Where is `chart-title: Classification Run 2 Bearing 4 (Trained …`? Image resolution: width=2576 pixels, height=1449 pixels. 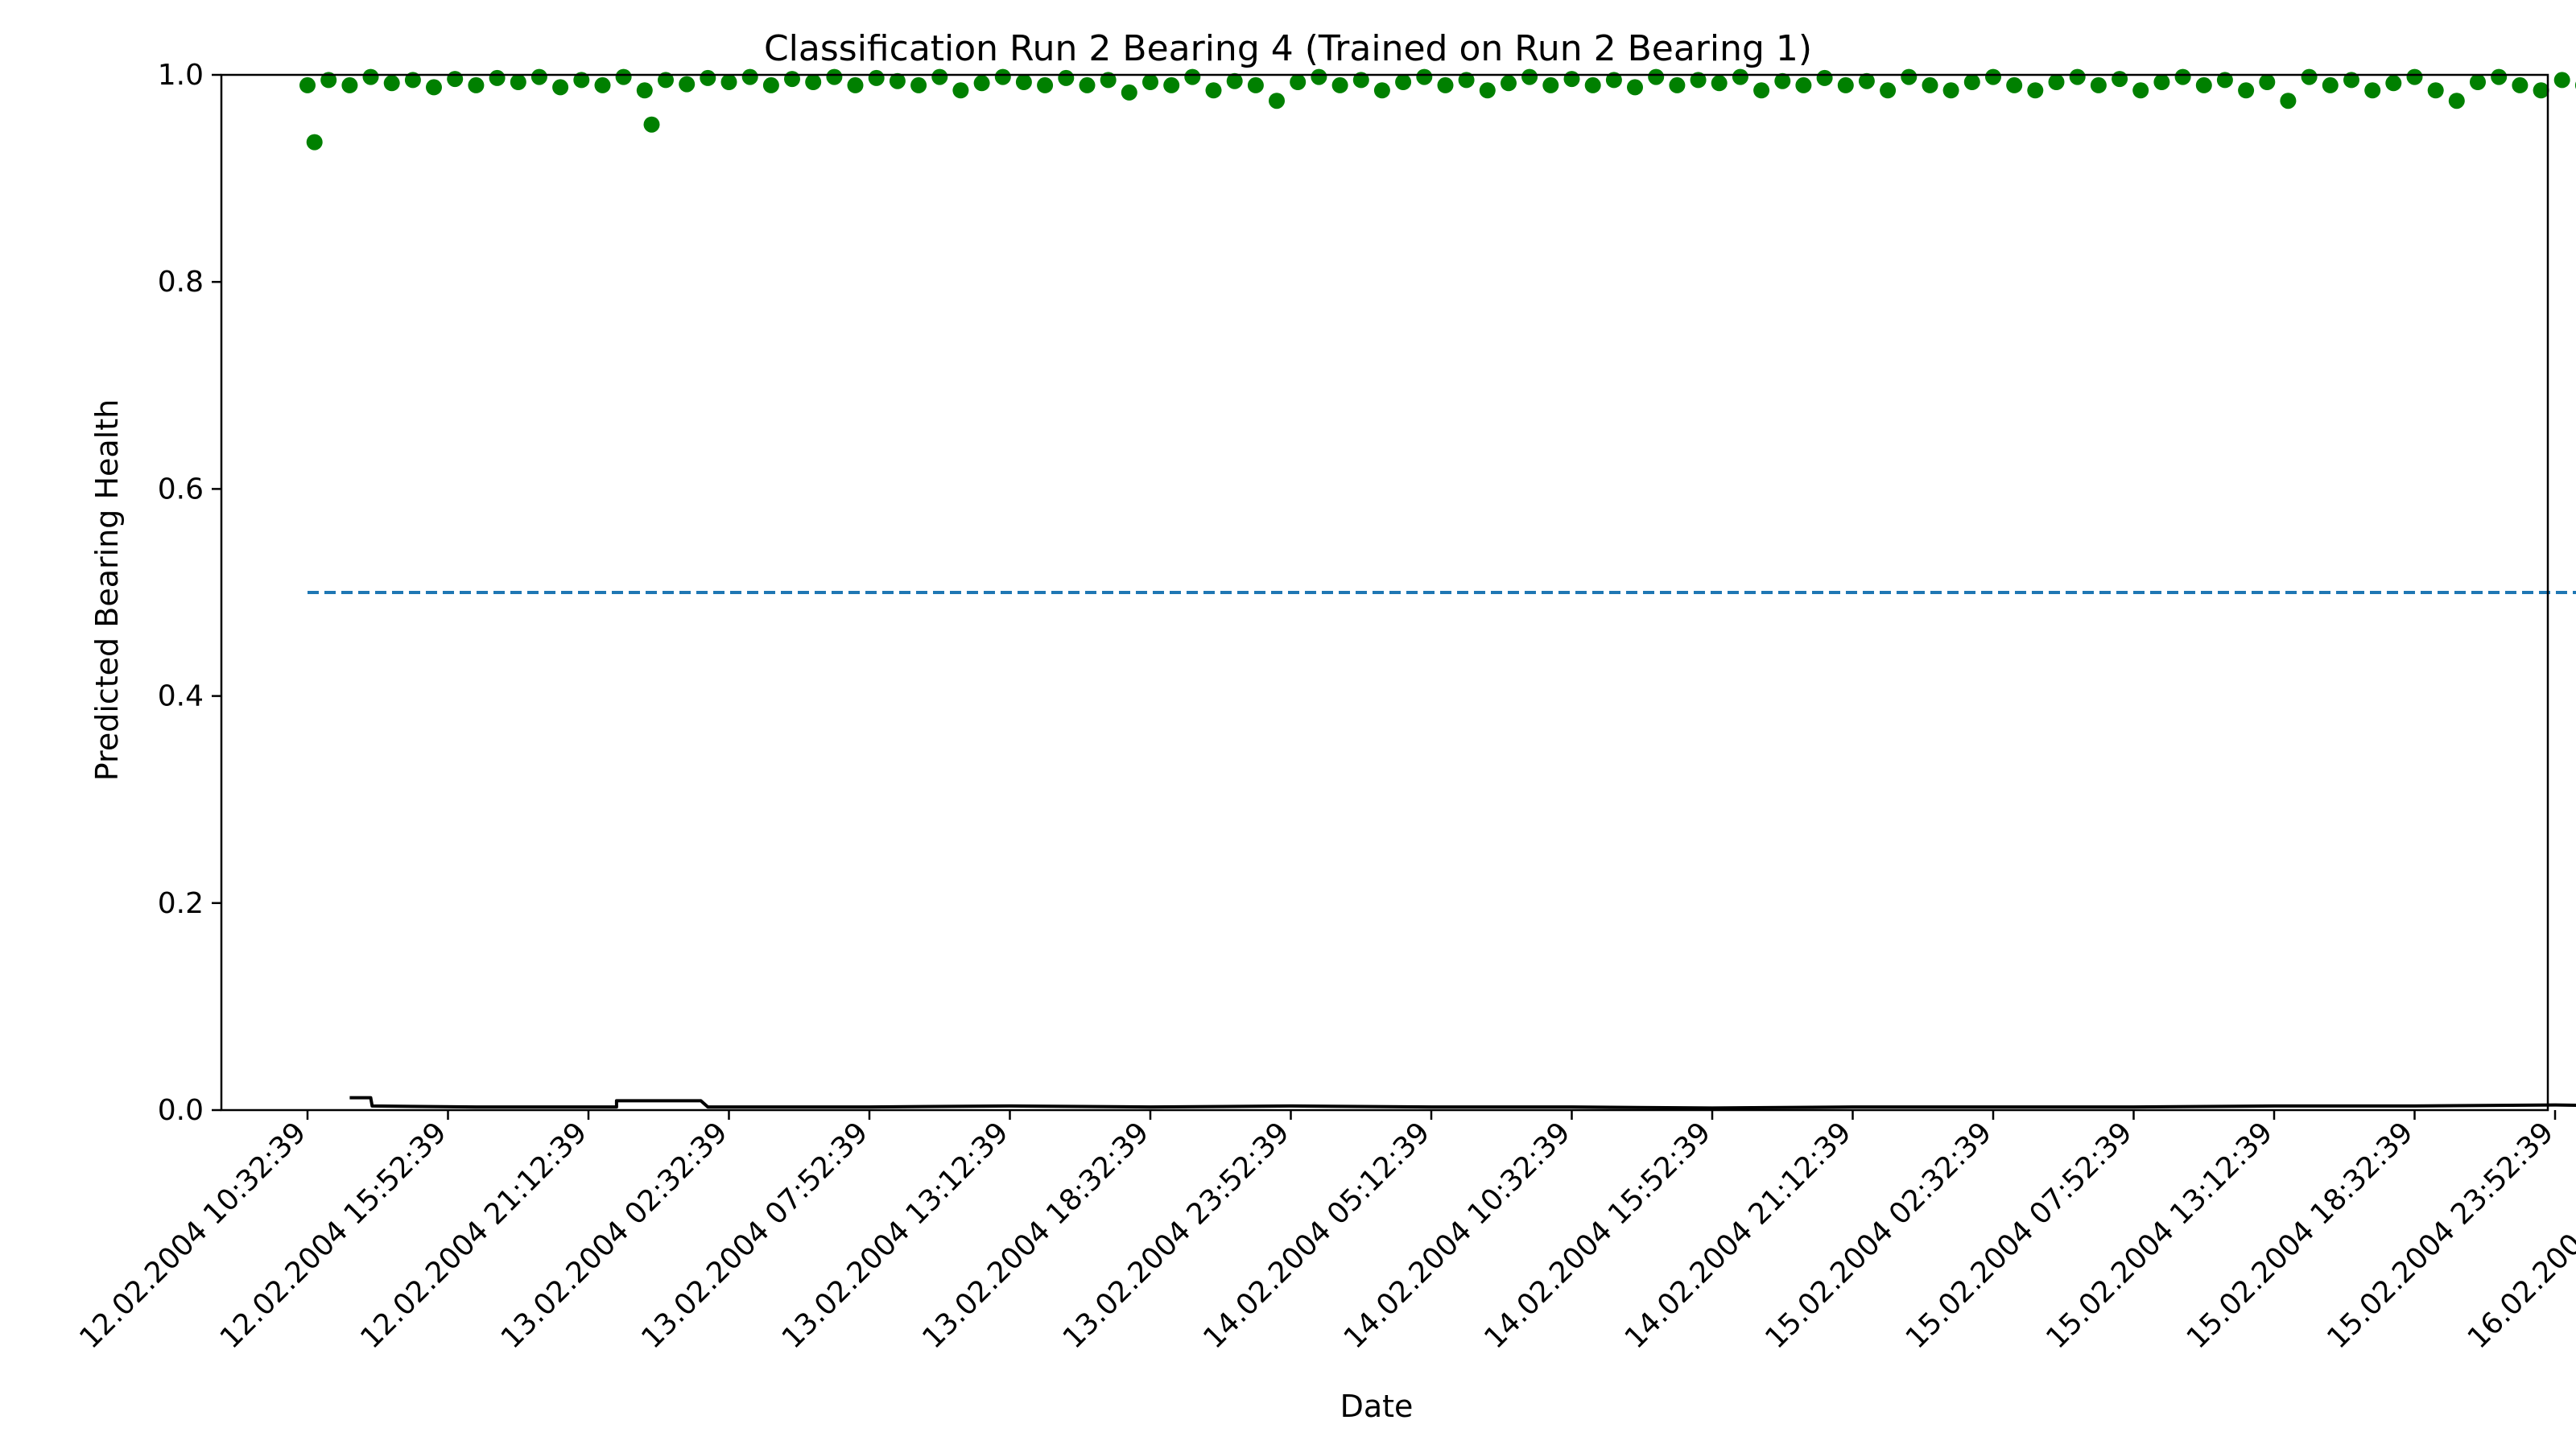
chart-title: Classification Run 2 Bearing 4 (Trained … is located at coordinates (1288, 48).